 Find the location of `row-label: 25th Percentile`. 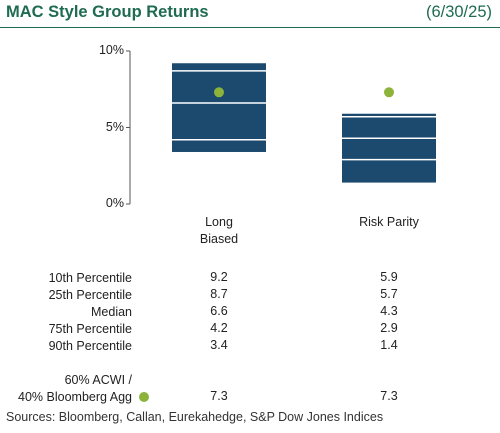

row-label: 25th Percentile is located at coordinates (90, 295).